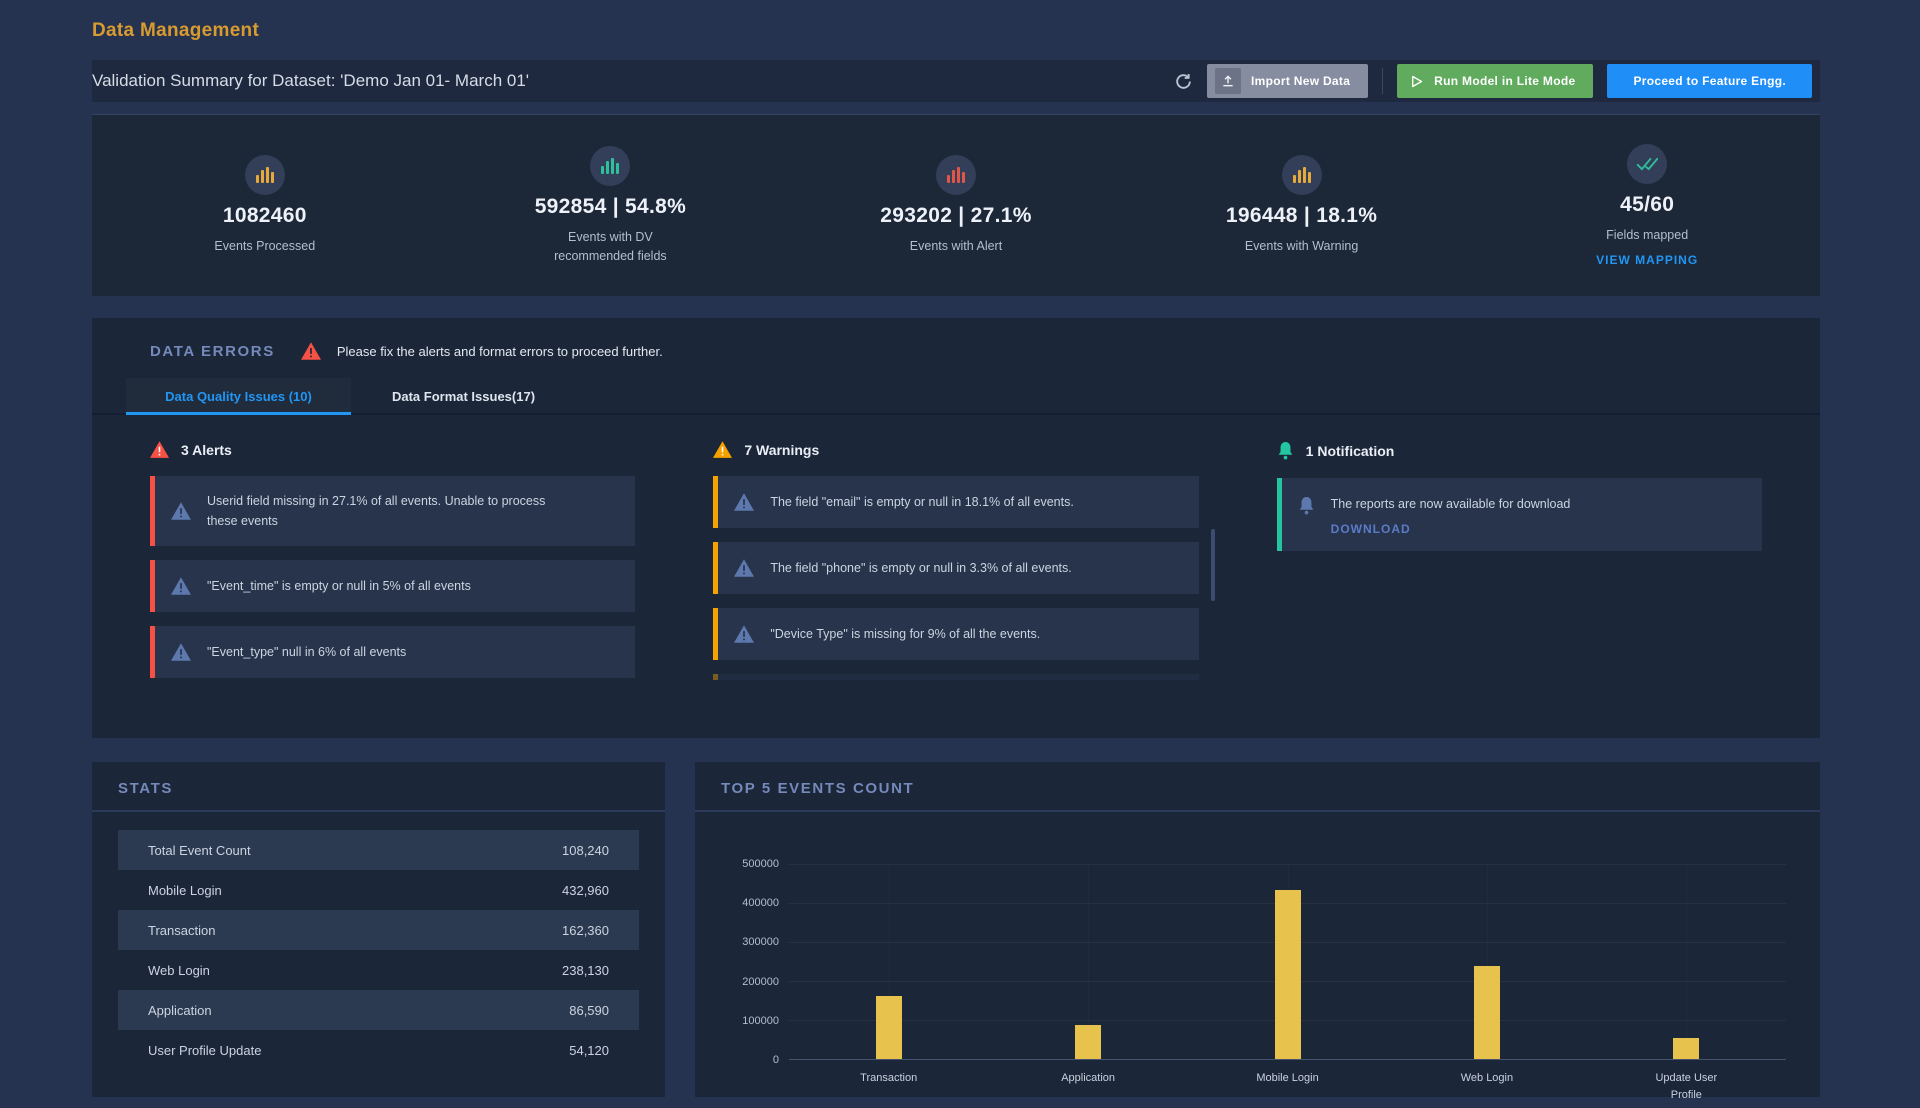 The height and width of the screenshot is (1108, 1920). What do you see at coordinates (205, 1050) in the screenshot?
I see `stat-label: User Profile Update` at bounding box center [205, 1050].